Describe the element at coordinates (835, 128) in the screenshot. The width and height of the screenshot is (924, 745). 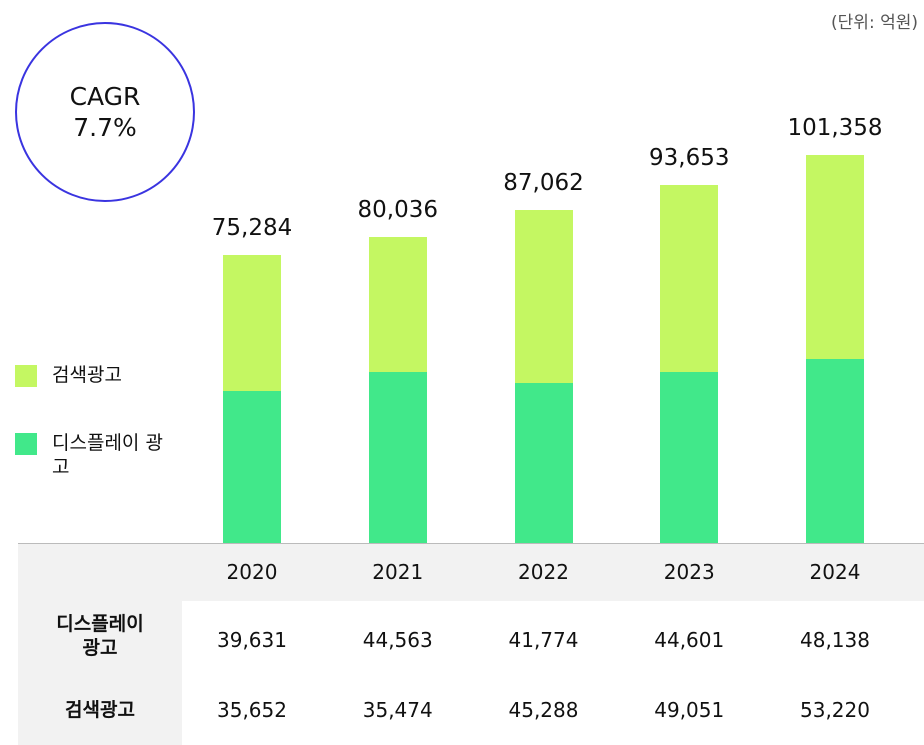
I see `total-label: 101,358` at that location.